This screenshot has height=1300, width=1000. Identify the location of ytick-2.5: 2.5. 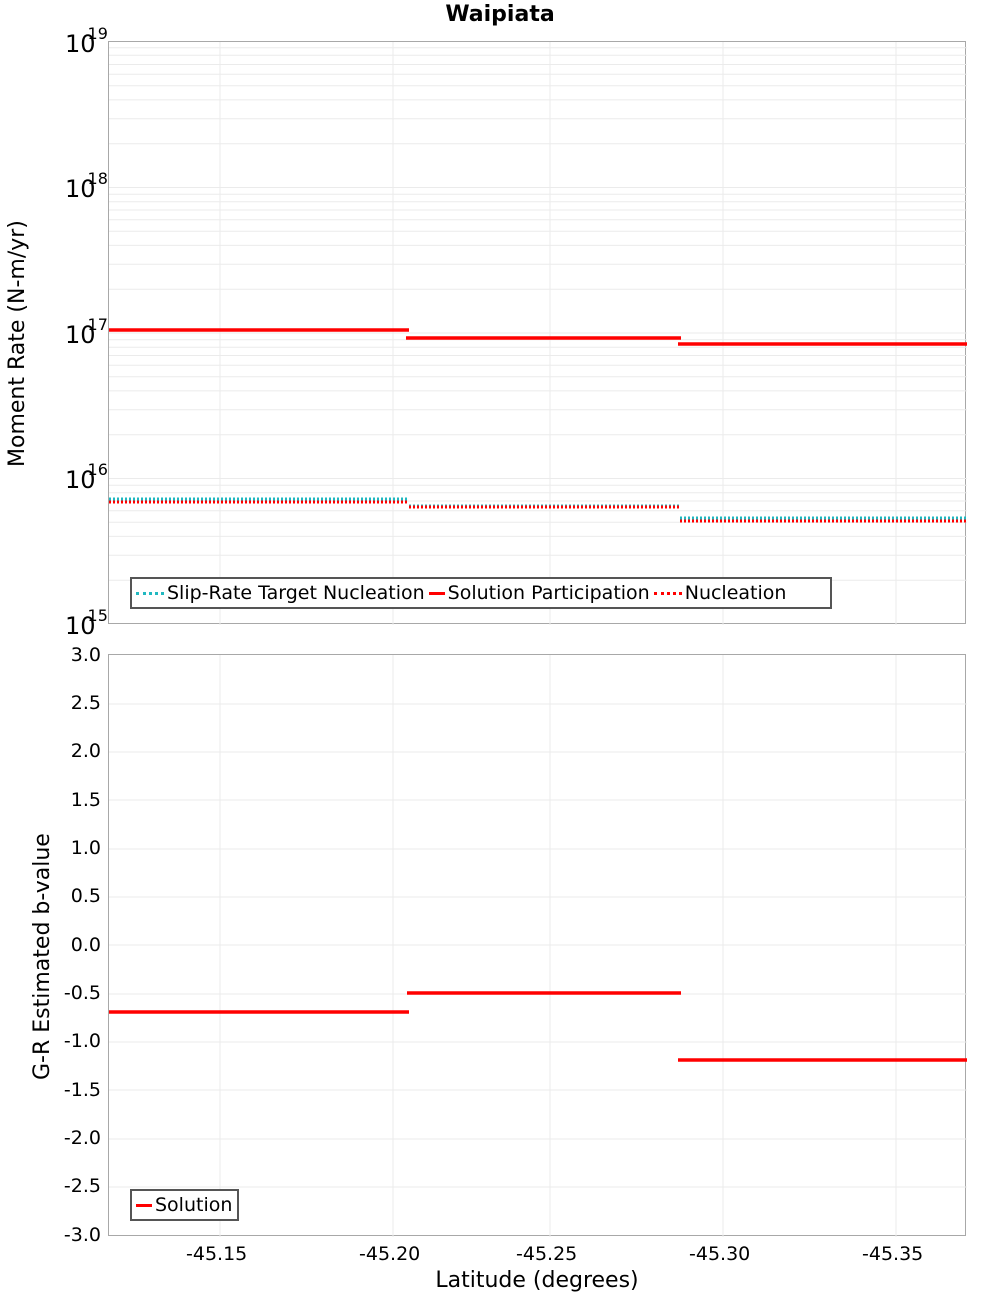
(85, 703).